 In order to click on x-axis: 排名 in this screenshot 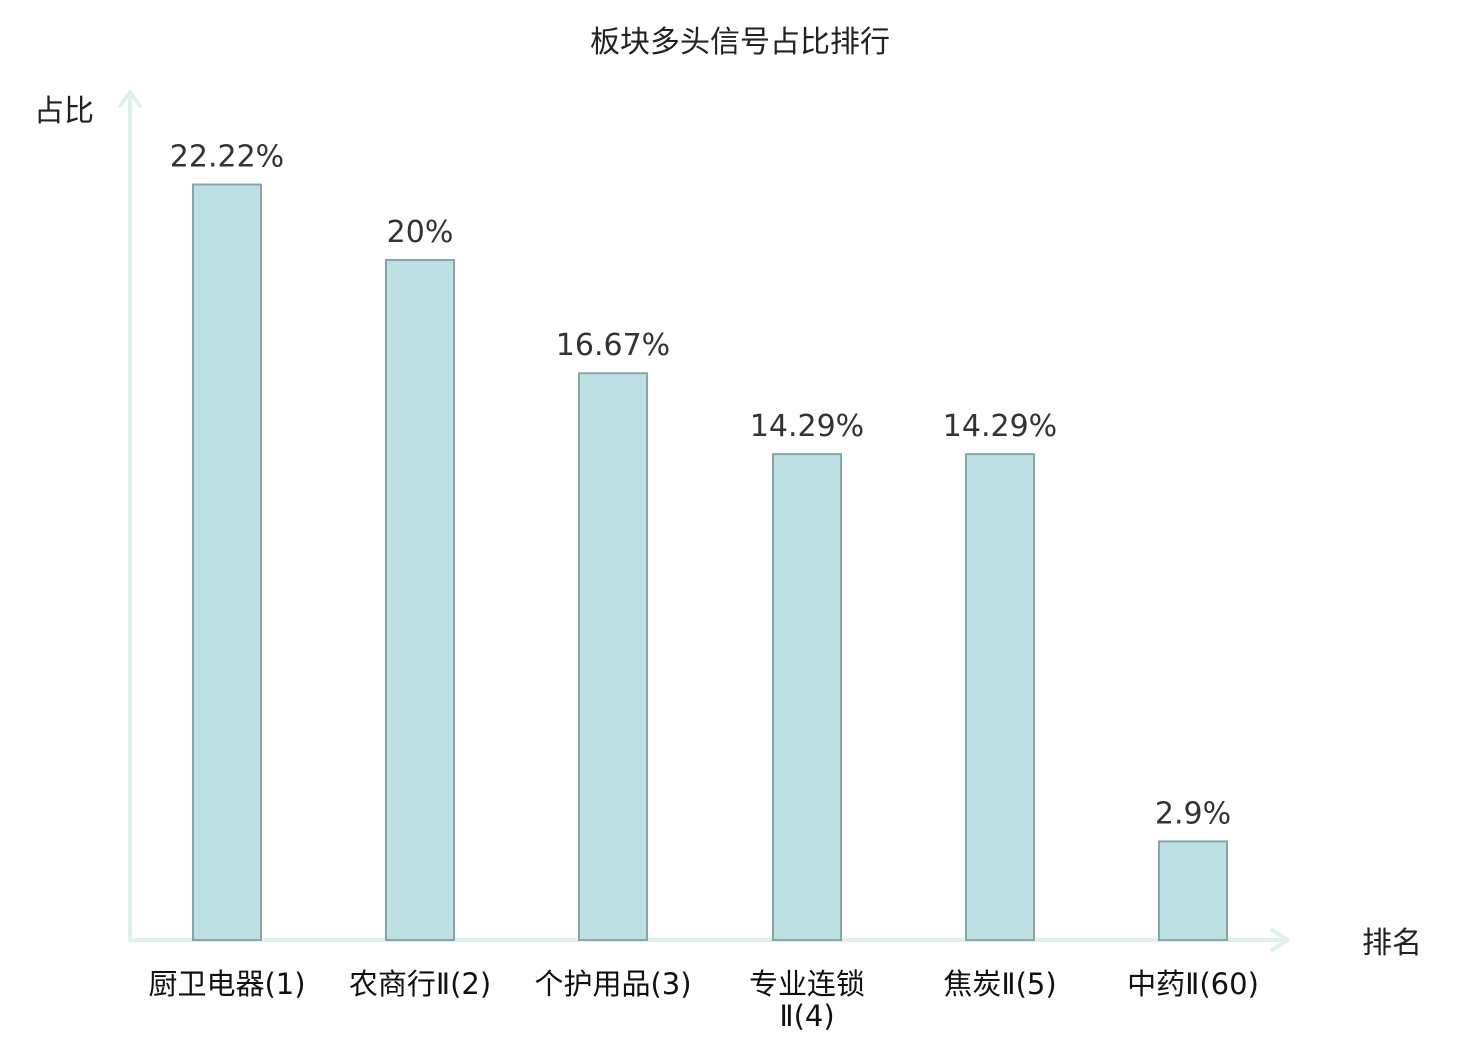, I will do `click(775, 943)`.